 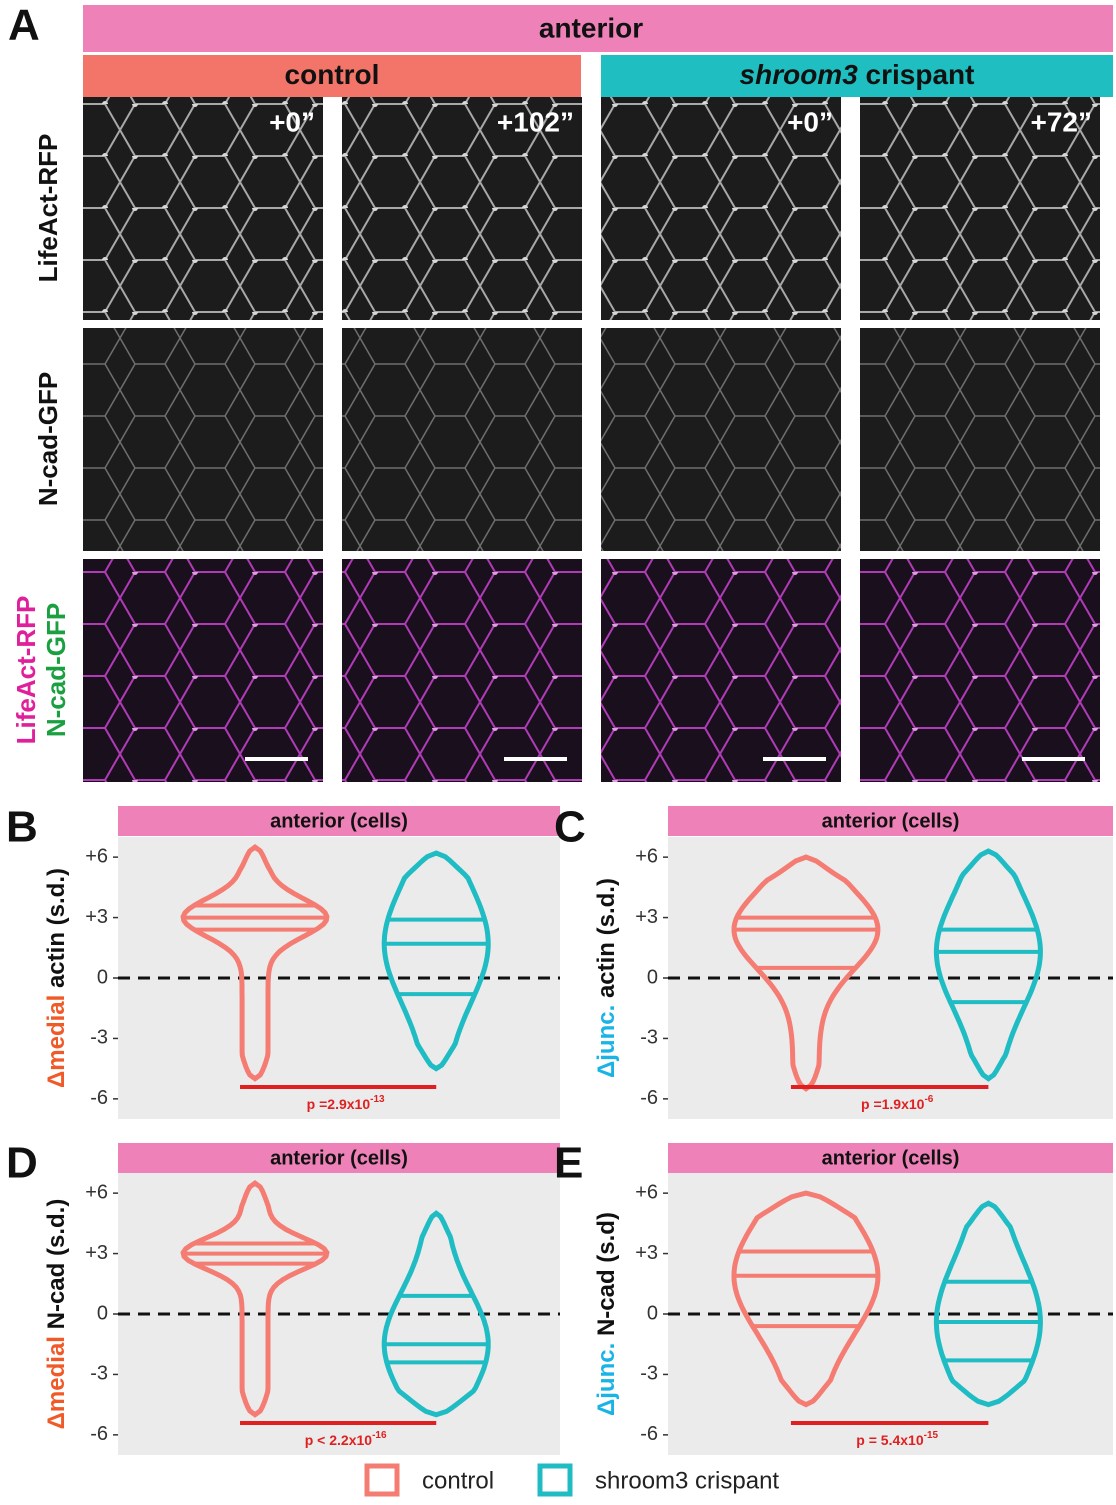 I want to click on y-axis-label: Δmedial N-cad (s.d.), so click(x=56, y=1314).